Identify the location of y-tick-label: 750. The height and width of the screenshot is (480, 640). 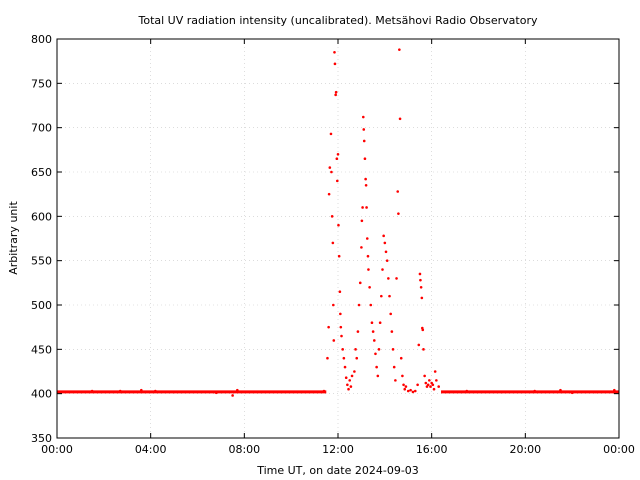
(41, 83).